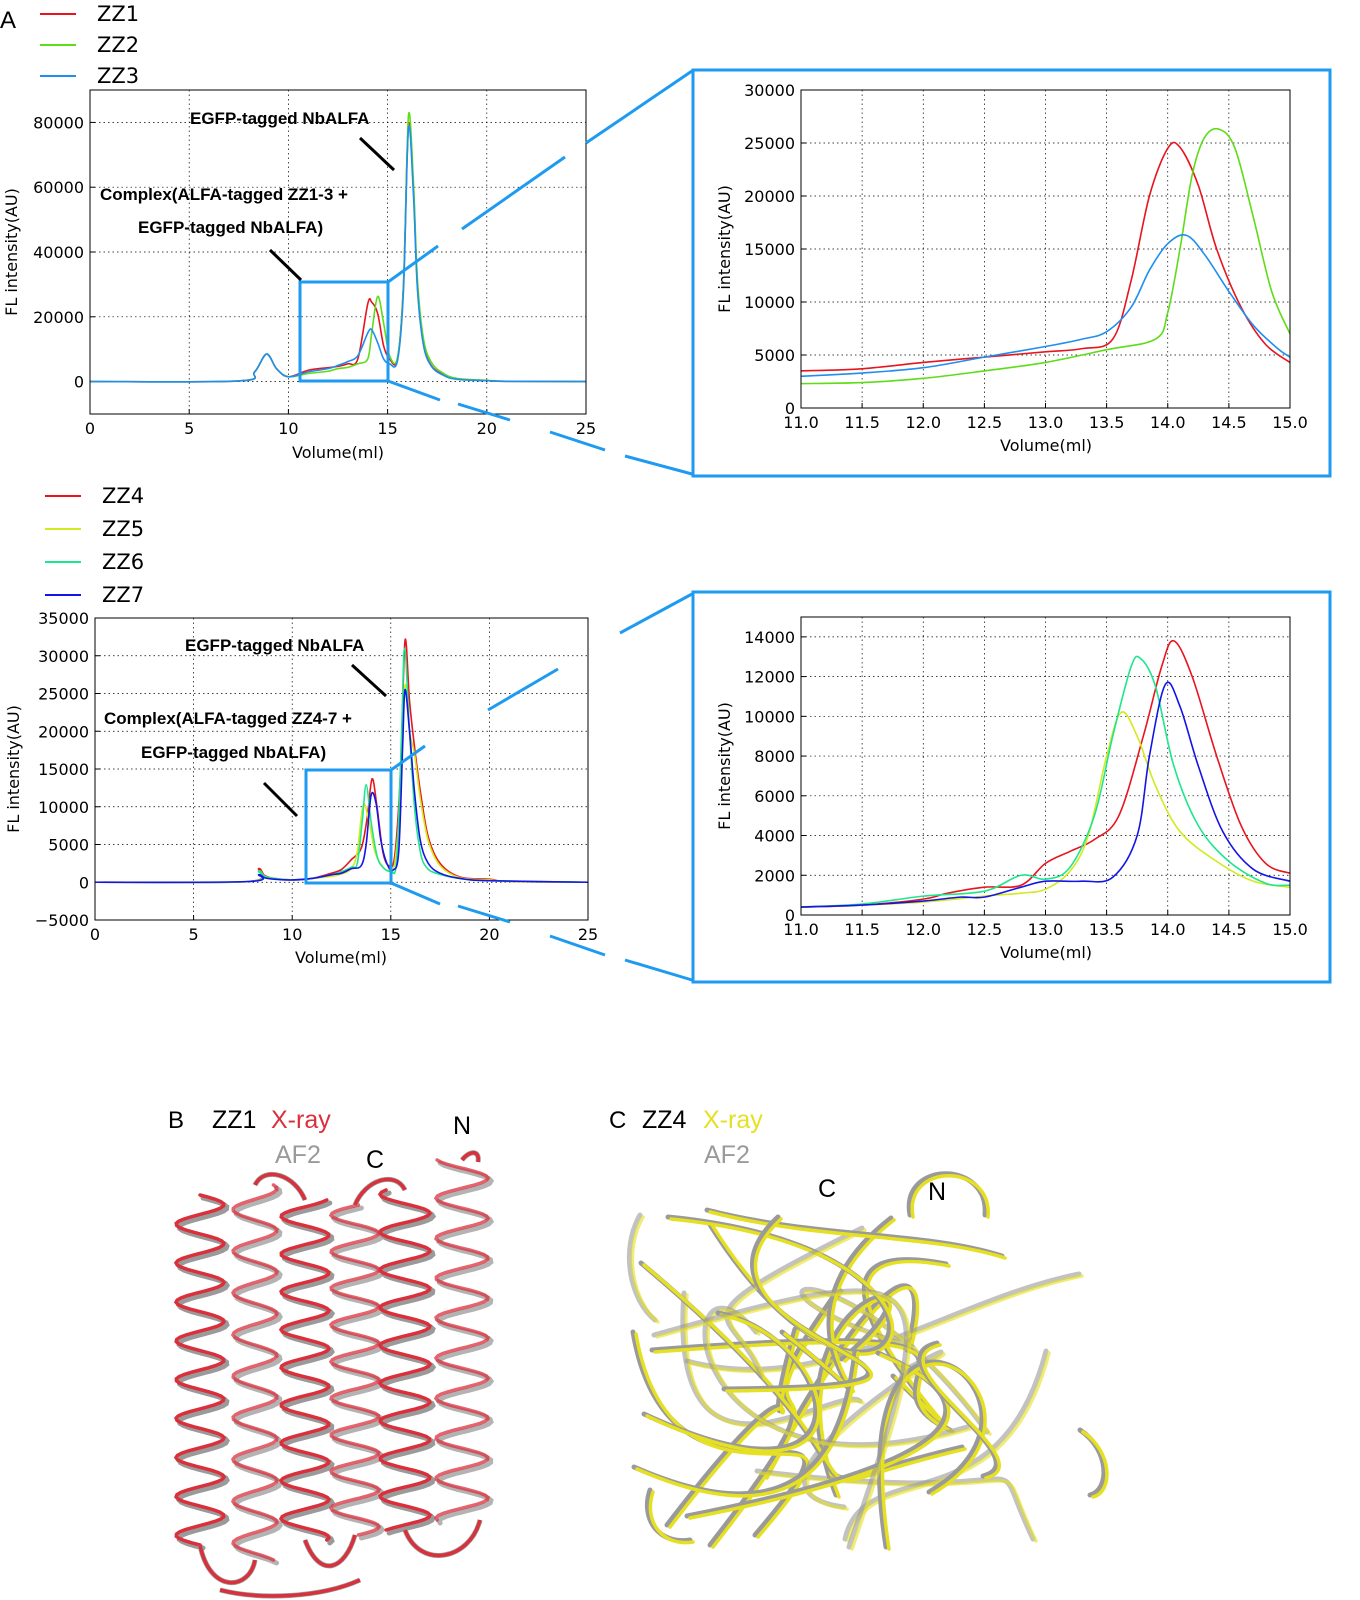 This screenshot has height=1600, width=1360. I want to click on legend-label-zz5: ZZ5, so click(123, 529).